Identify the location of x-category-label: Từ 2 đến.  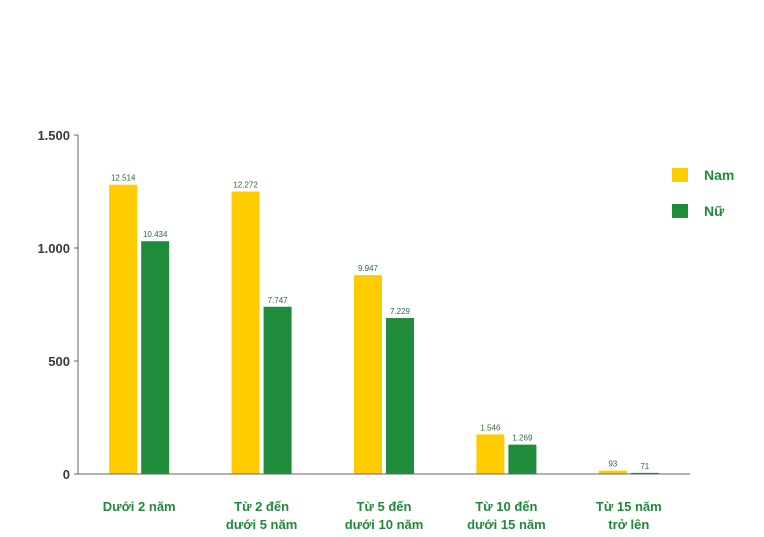
(261, 506).